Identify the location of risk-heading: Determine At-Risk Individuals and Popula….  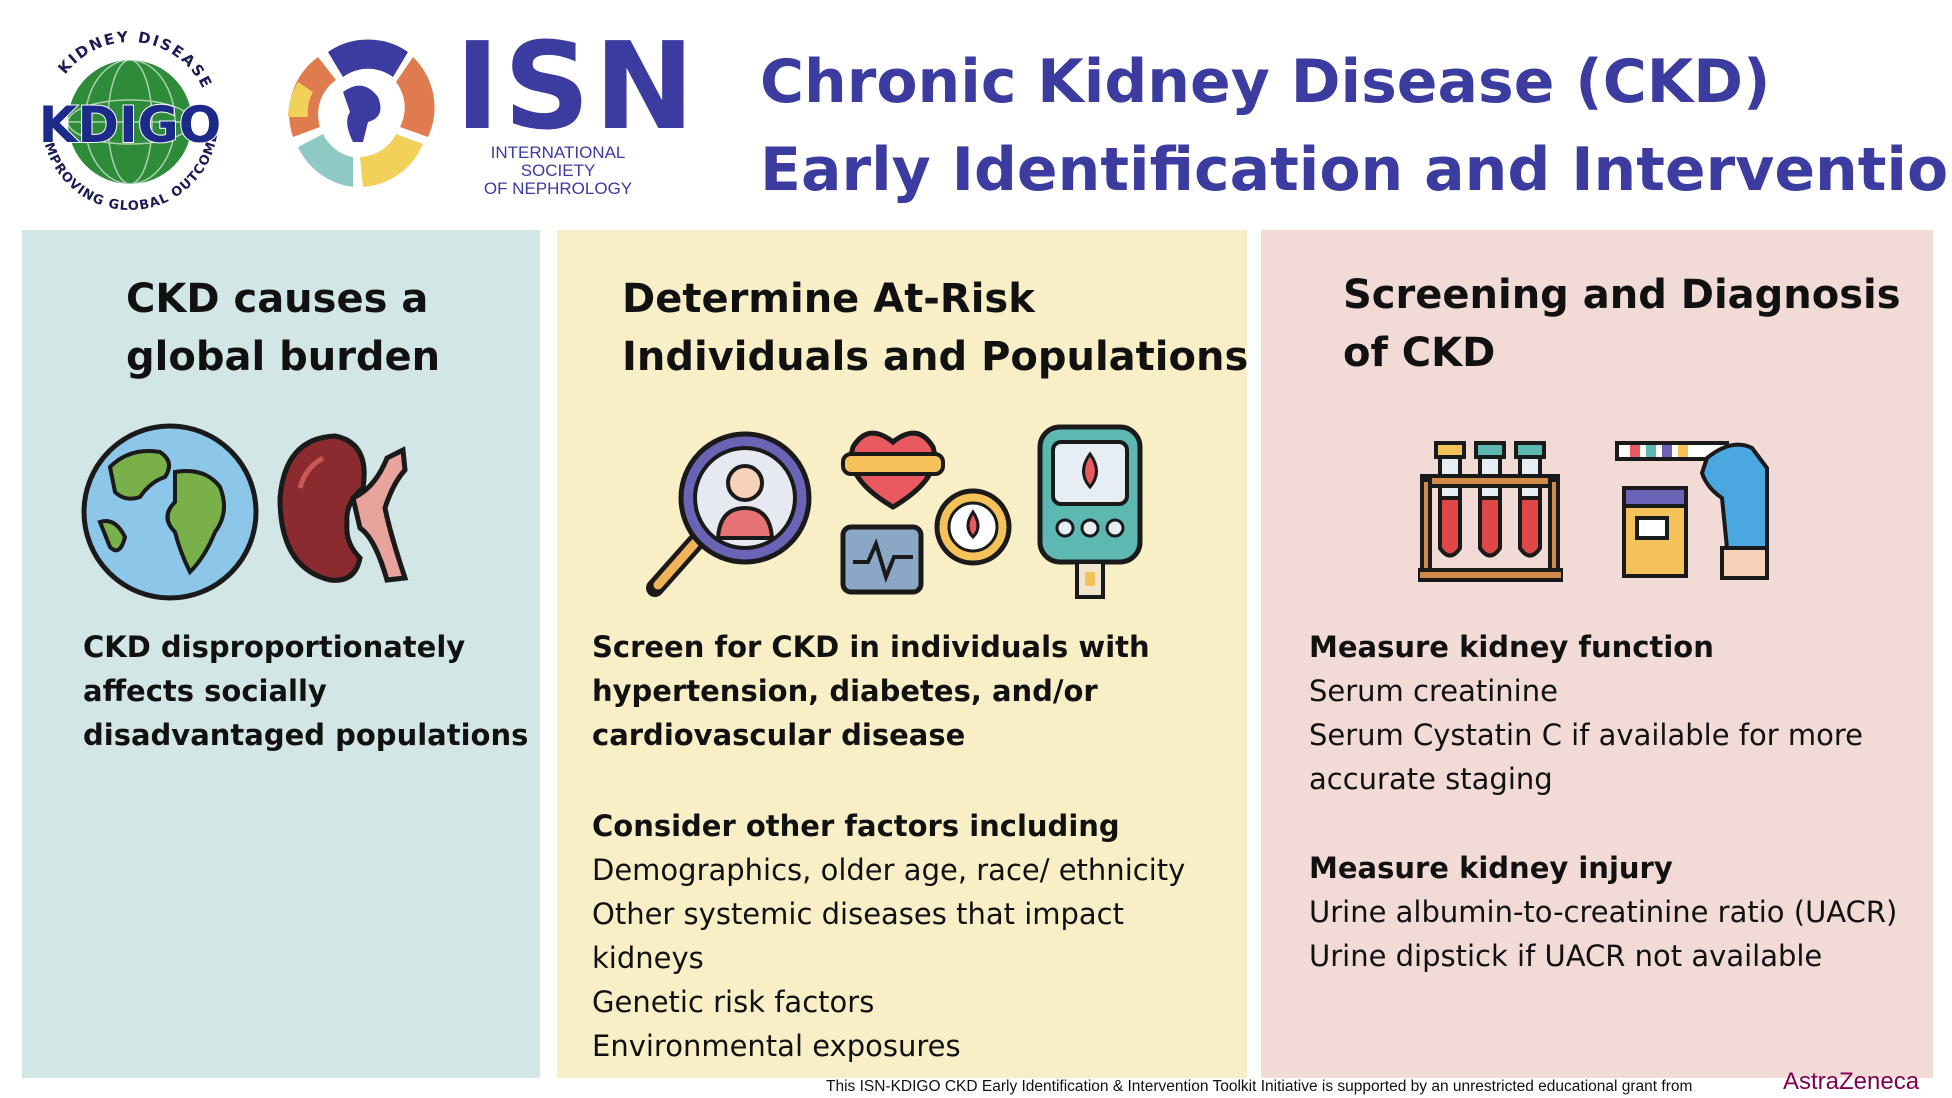
(935, 328).